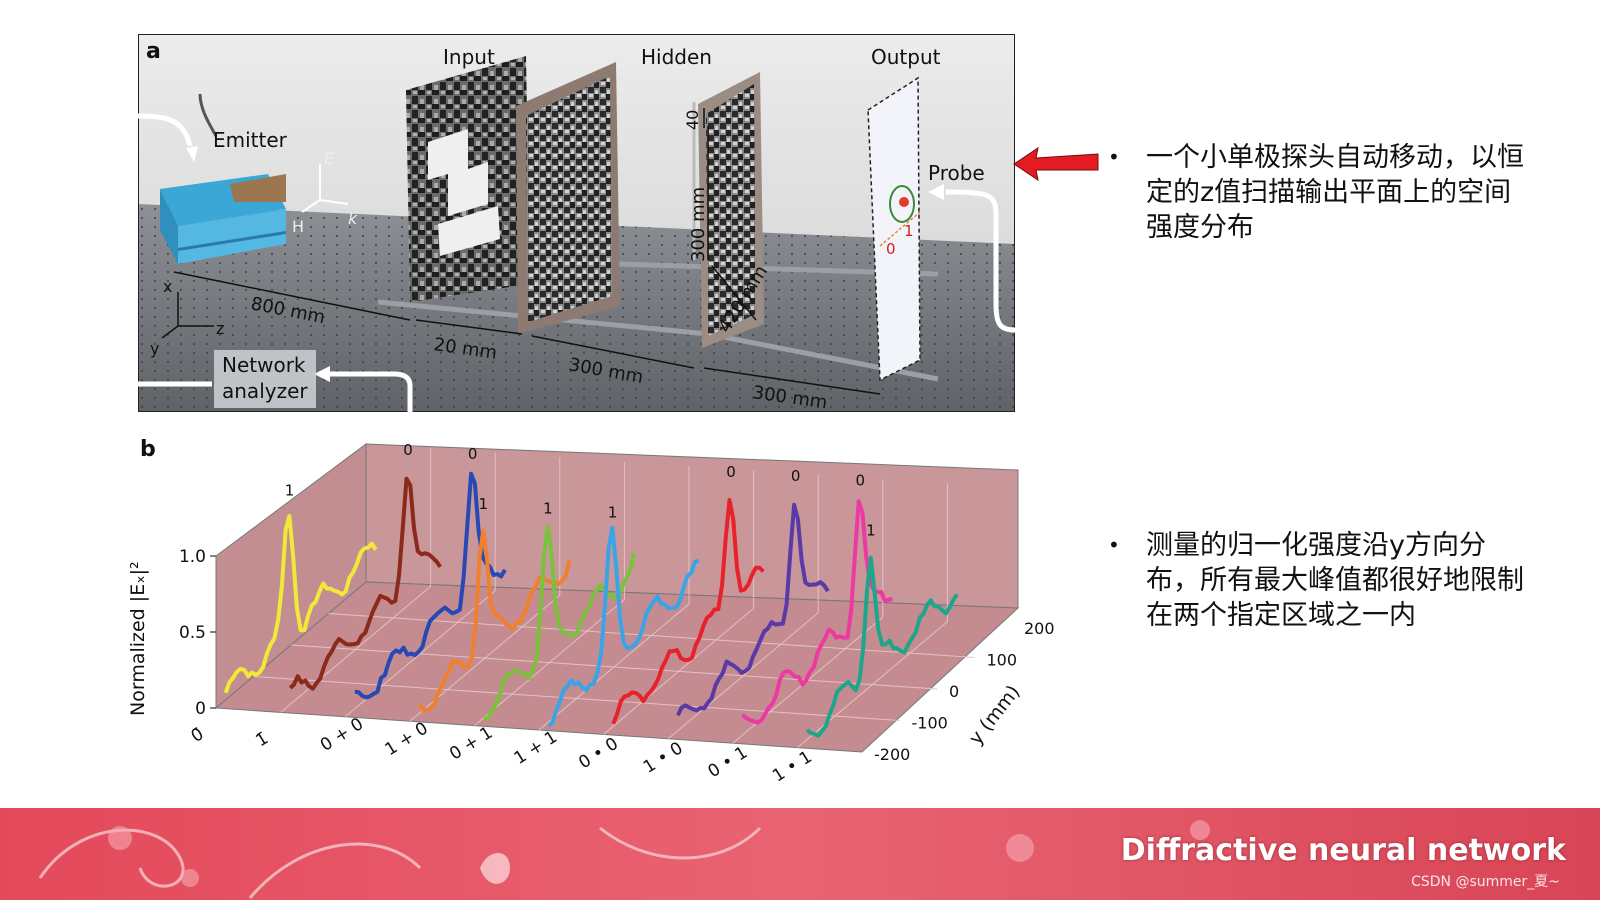 The width and height of the screenshot is (1600, 900). Describe the element at coordinates (995, 715) in the screenshot. I see `chart-depth-axis-label: y (mm)` at that location.